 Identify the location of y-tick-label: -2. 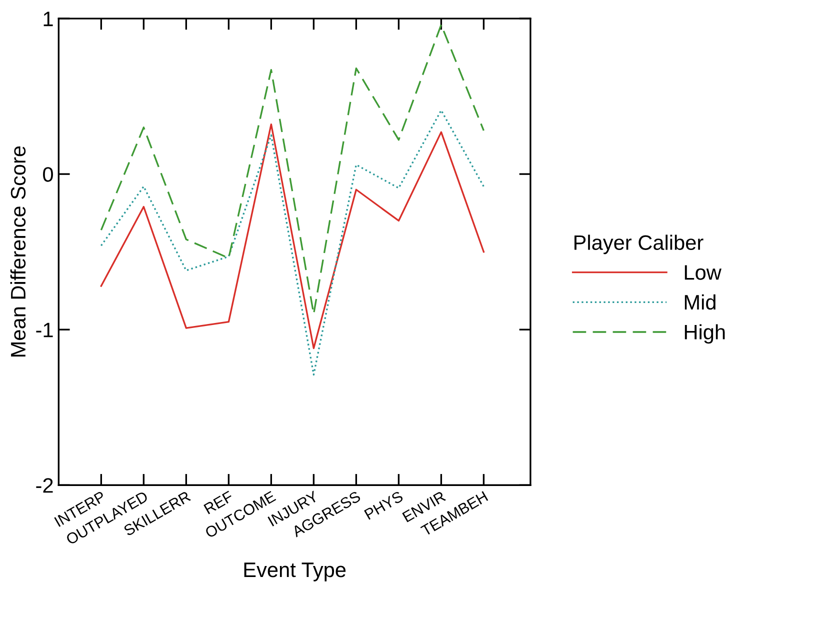
(44, 485).